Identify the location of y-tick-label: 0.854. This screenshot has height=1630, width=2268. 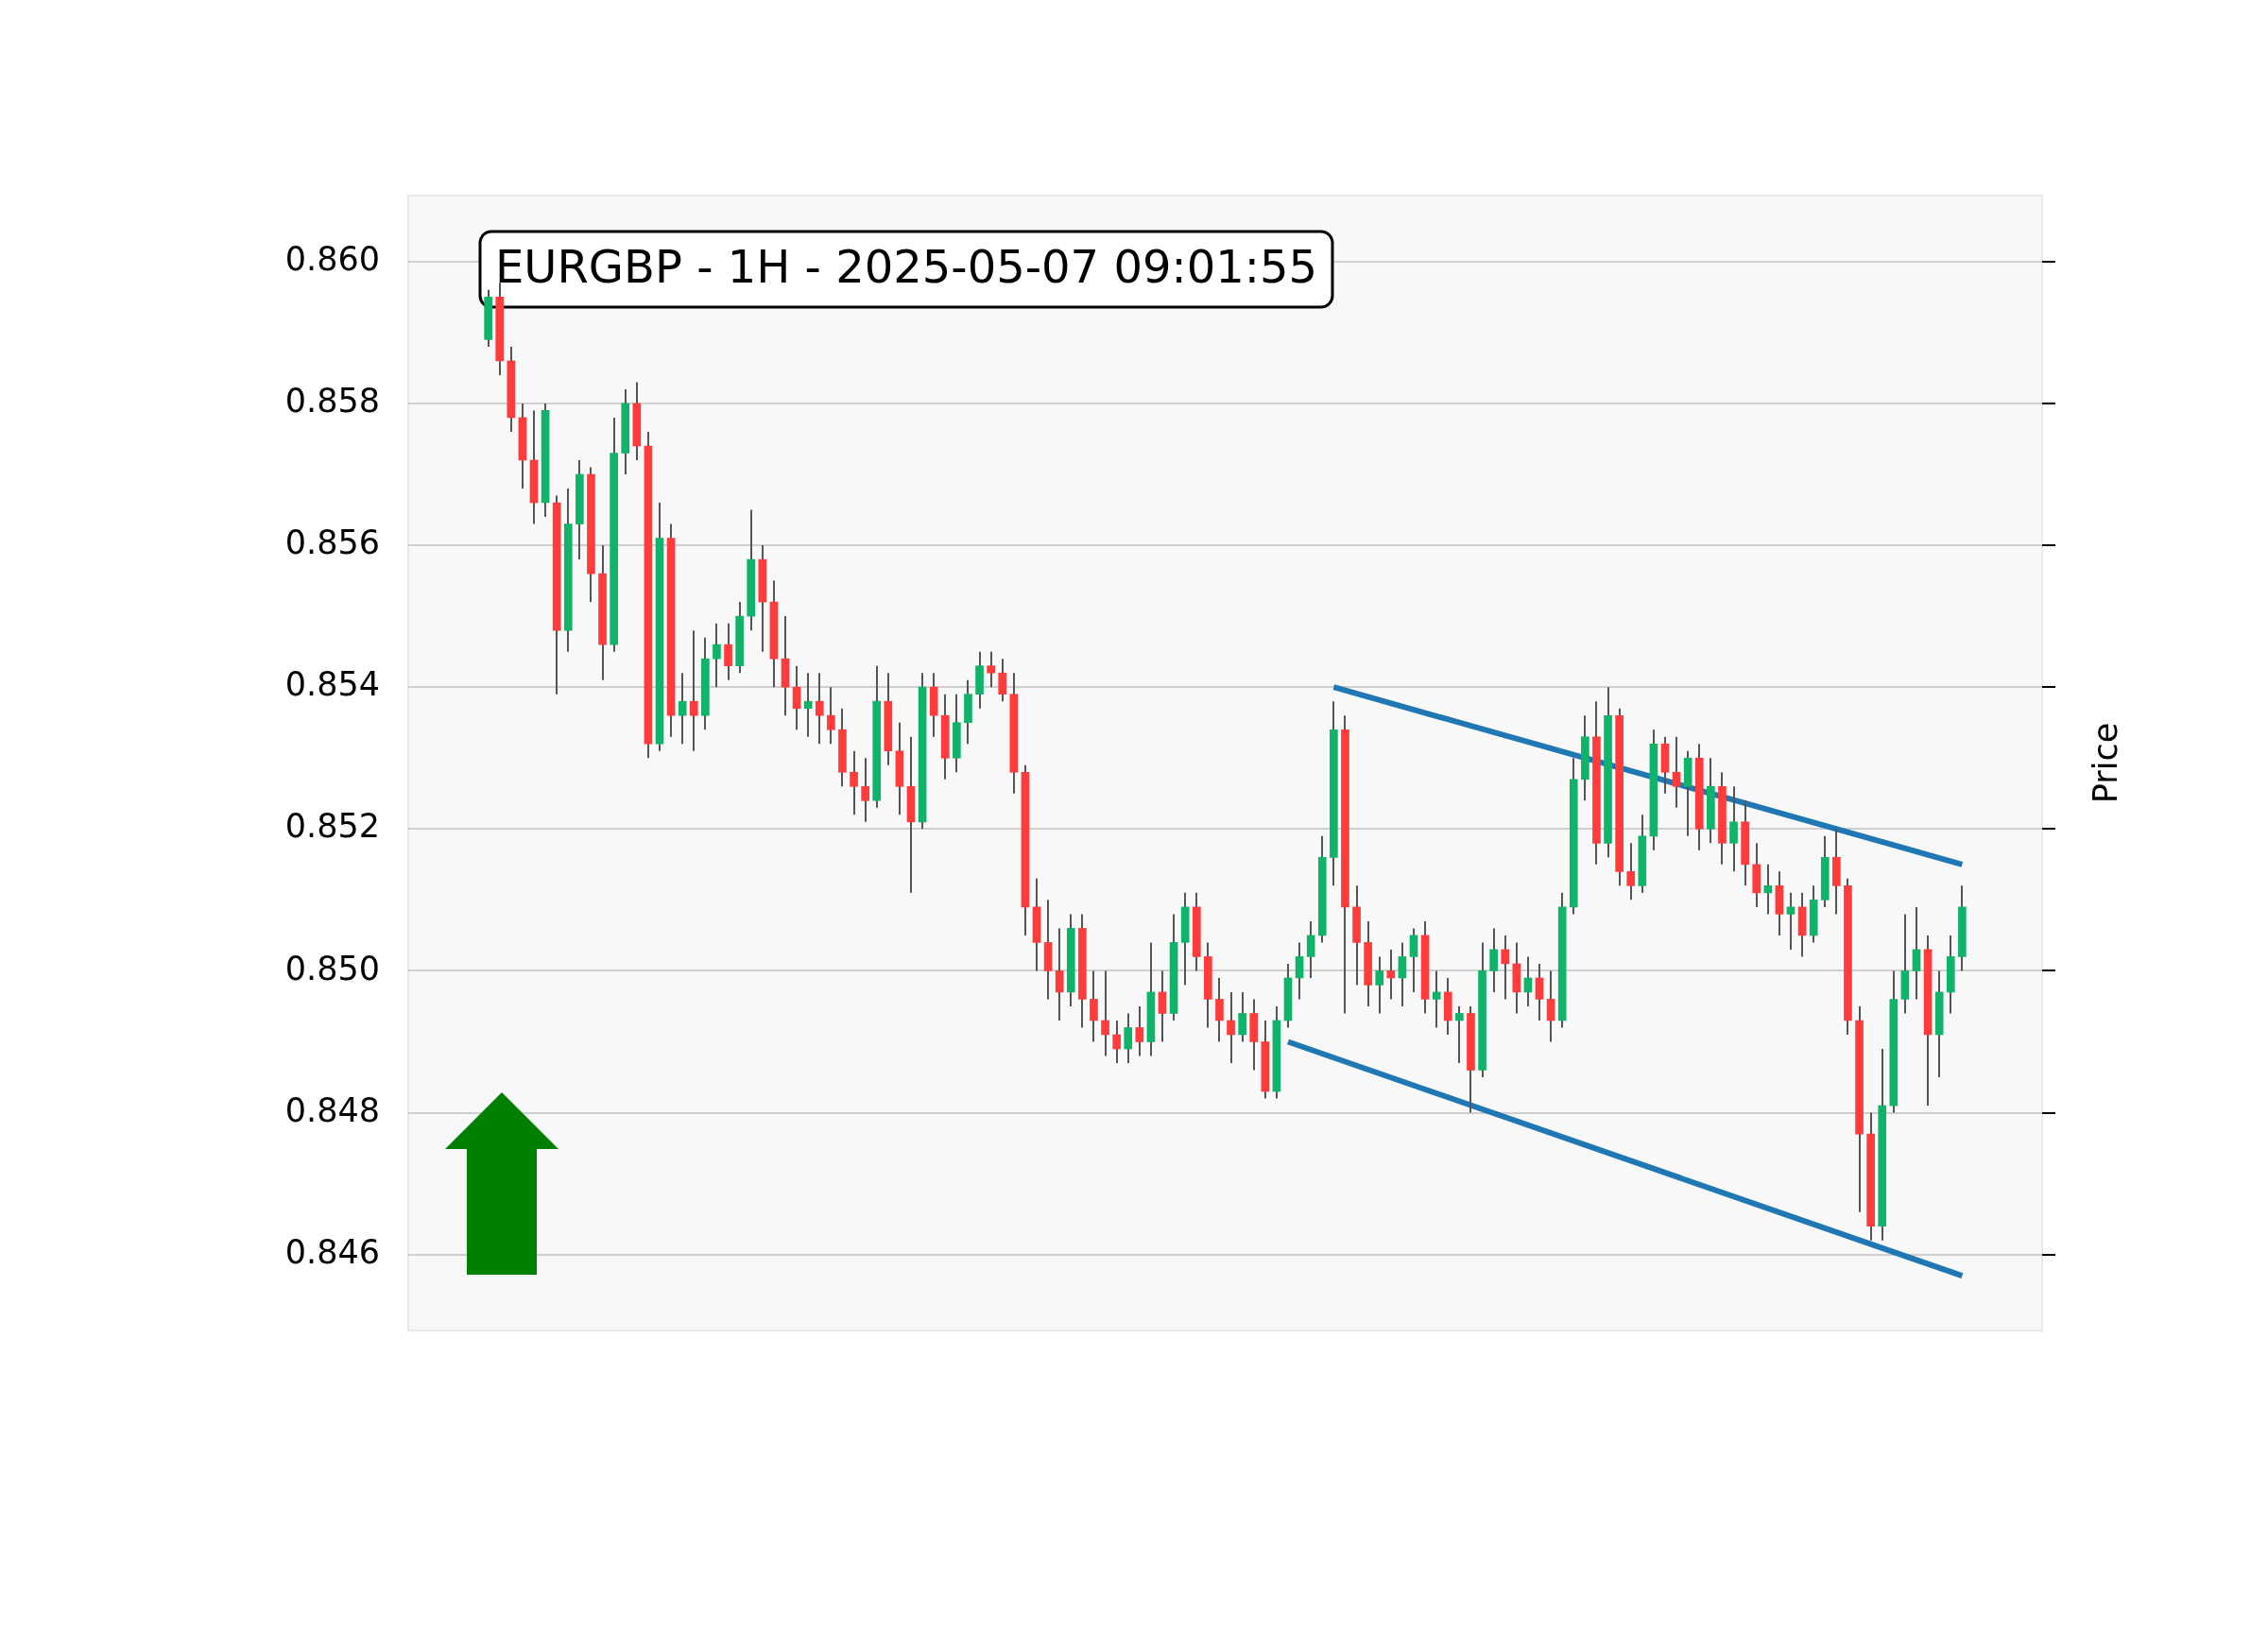
(332, 685).